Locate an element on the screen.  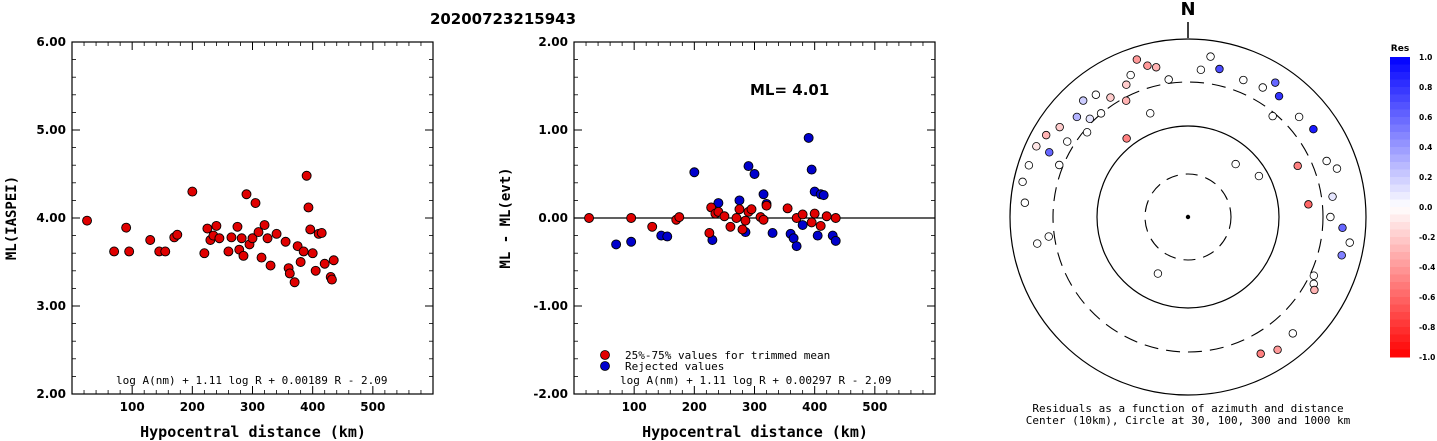
y-axis-label: ML(IASPEI) is located at coordinates (12, 218).